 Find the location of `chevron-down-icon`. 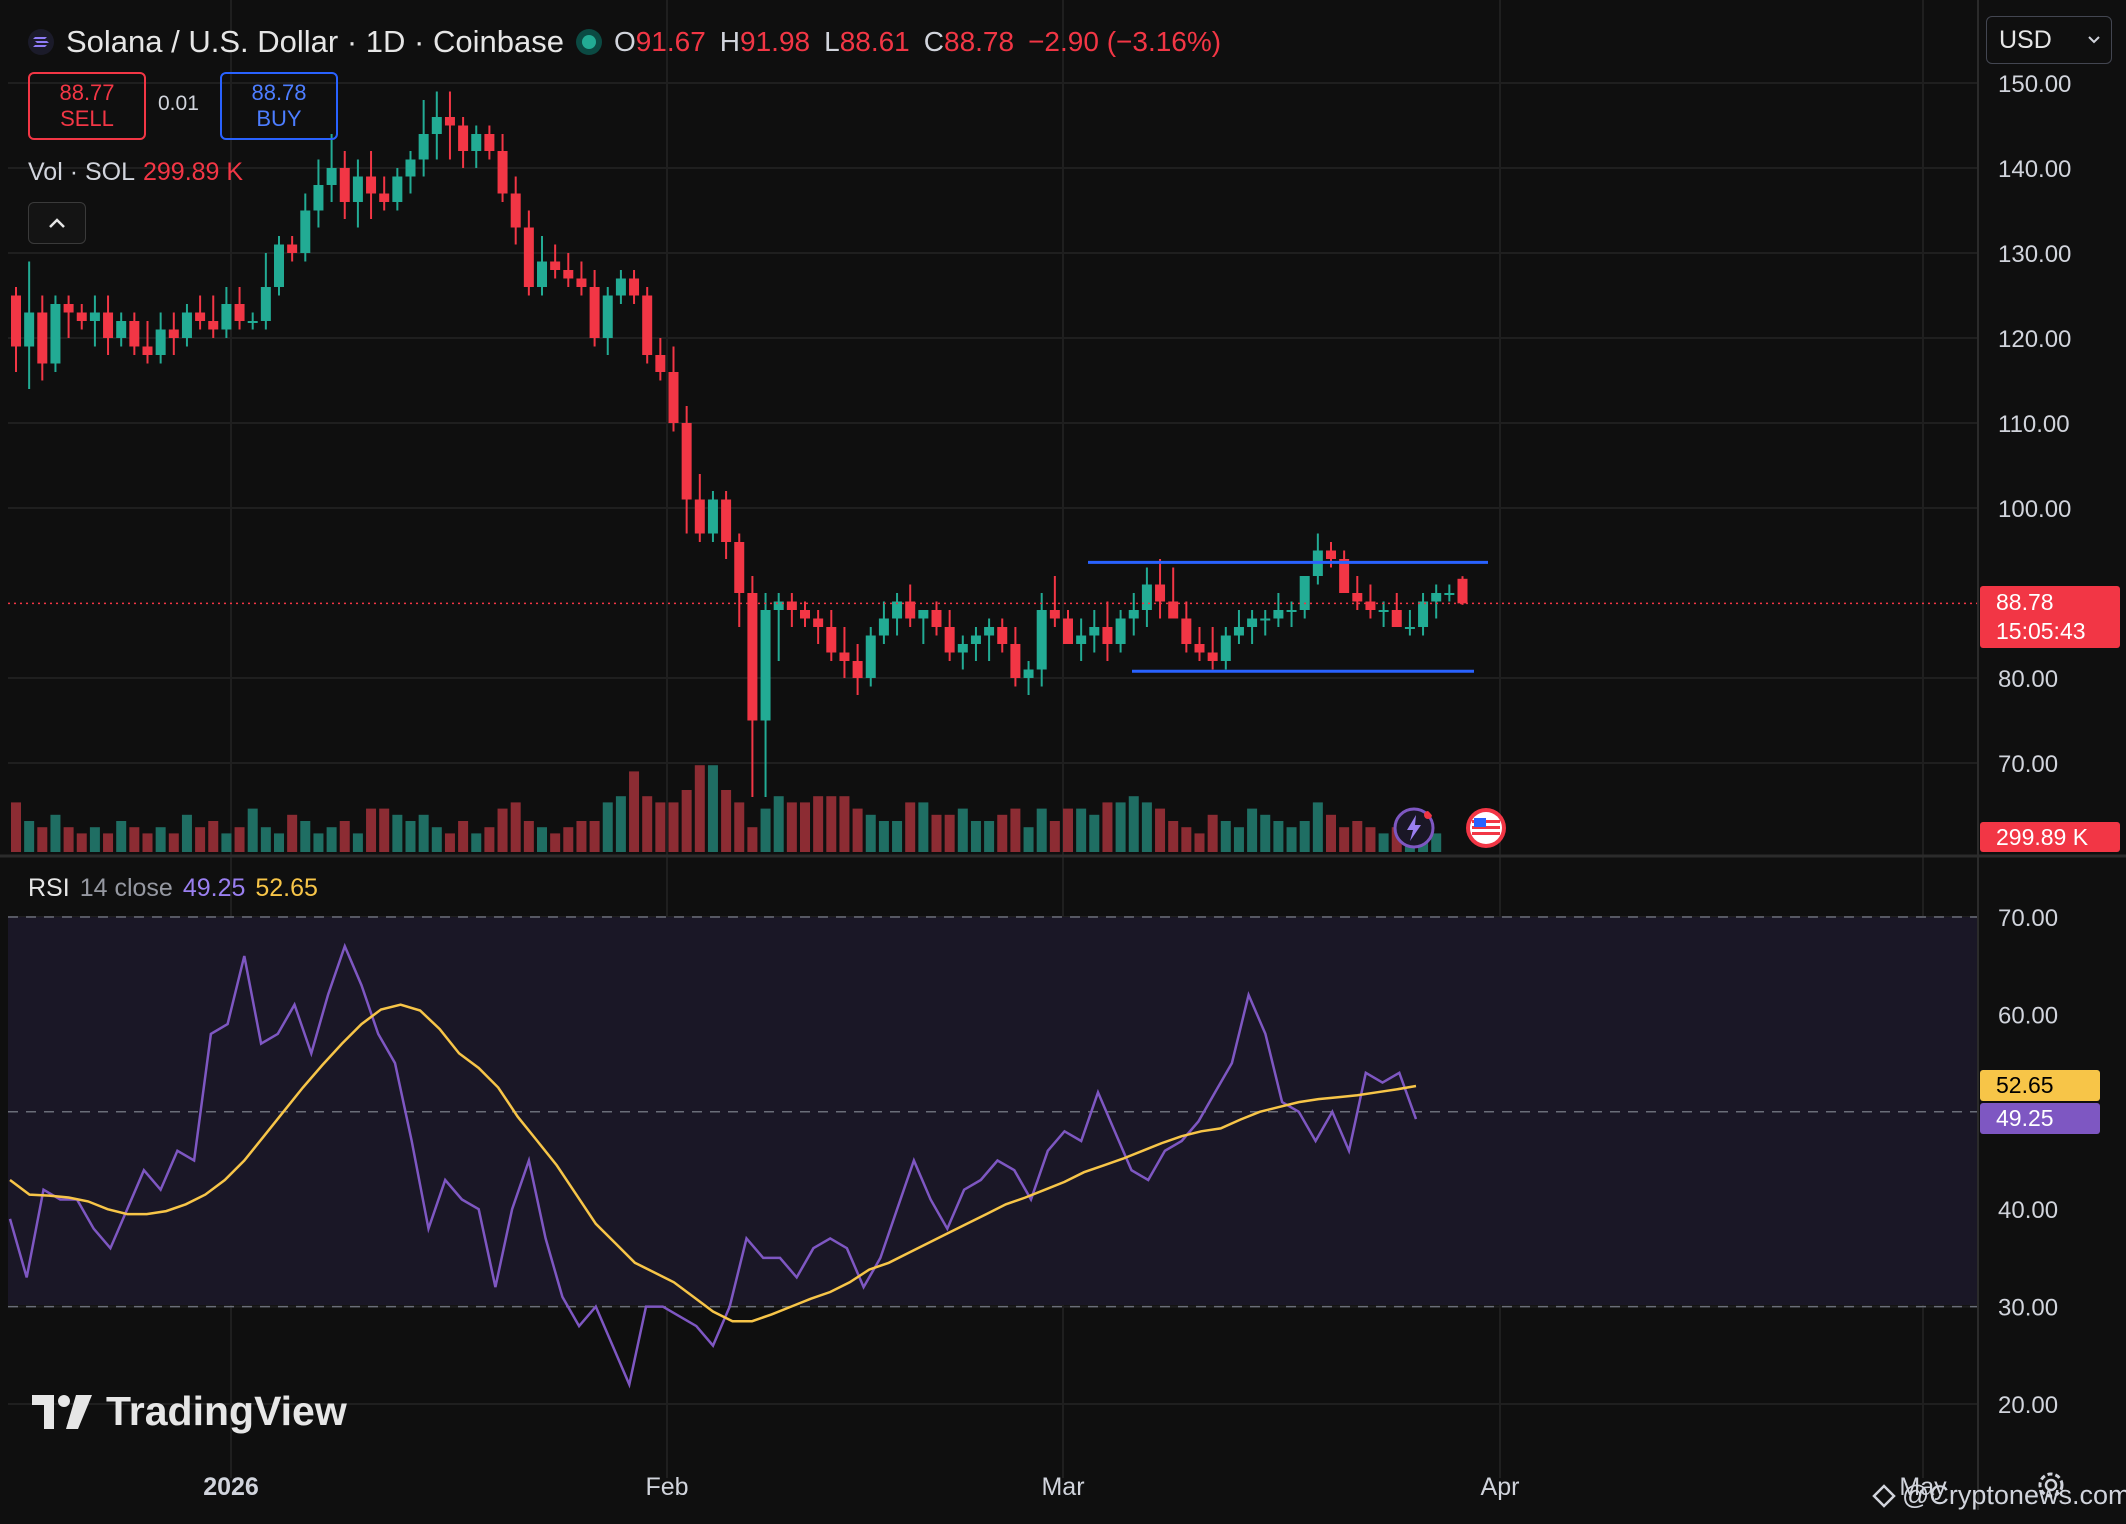

chevron-down-icon is located at coordinates (2094, 40).